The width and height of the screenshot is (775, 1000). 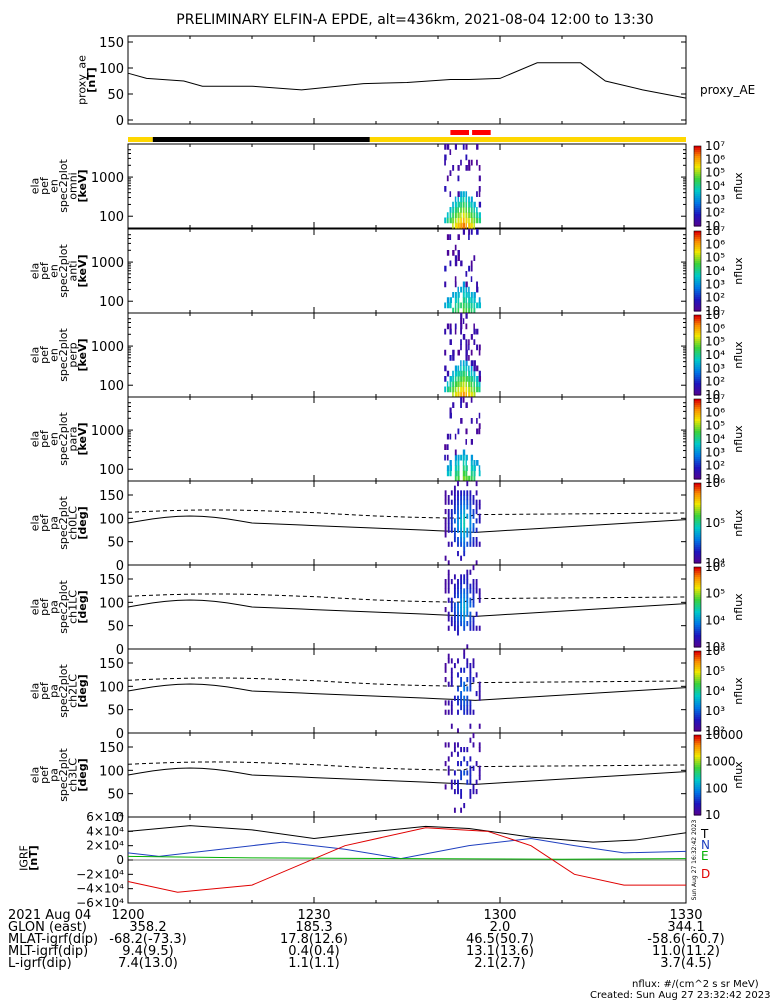 What do you see at coordinates (63, 523) in the screenshot?
I see `y-axis-label-line: spec2plot` at bounding box center [63, 523].